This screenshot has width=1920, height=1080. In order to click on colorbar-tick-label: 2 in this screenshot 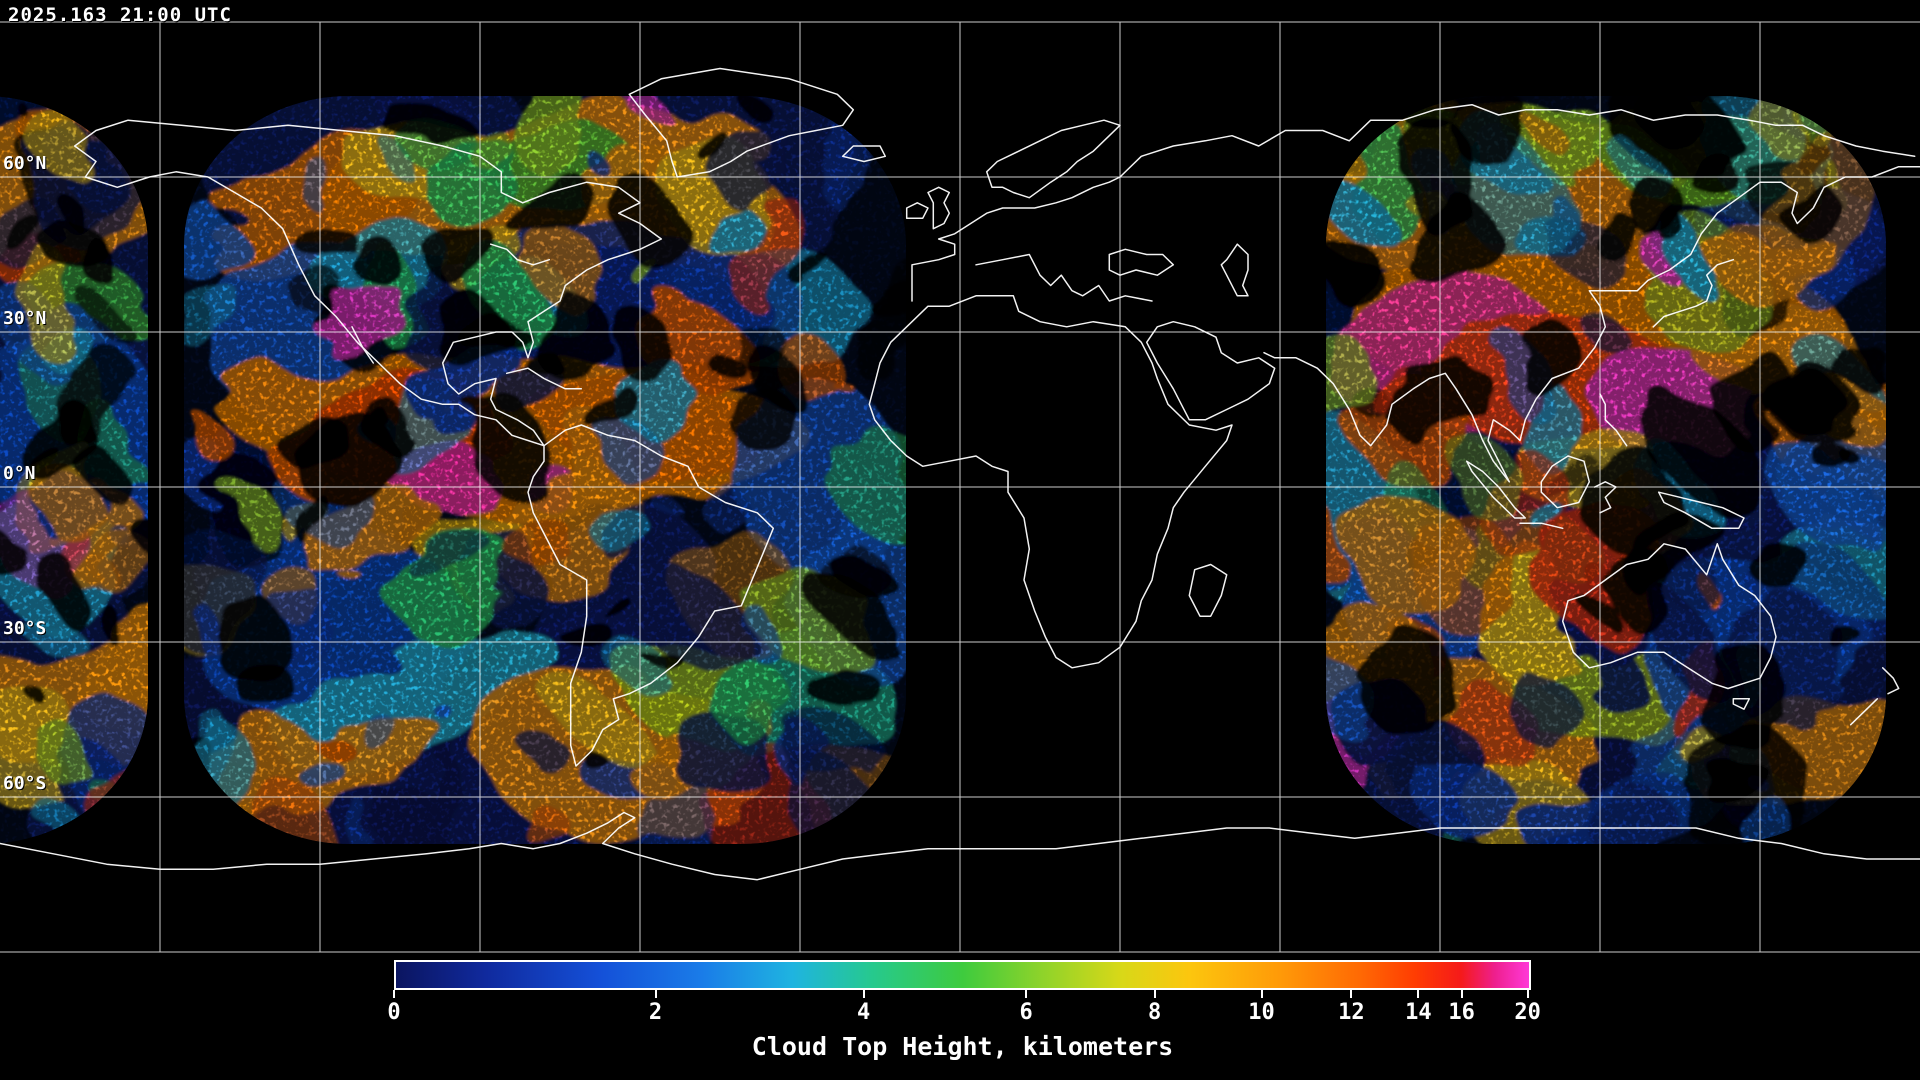, I will do `click(655, 1012)`.